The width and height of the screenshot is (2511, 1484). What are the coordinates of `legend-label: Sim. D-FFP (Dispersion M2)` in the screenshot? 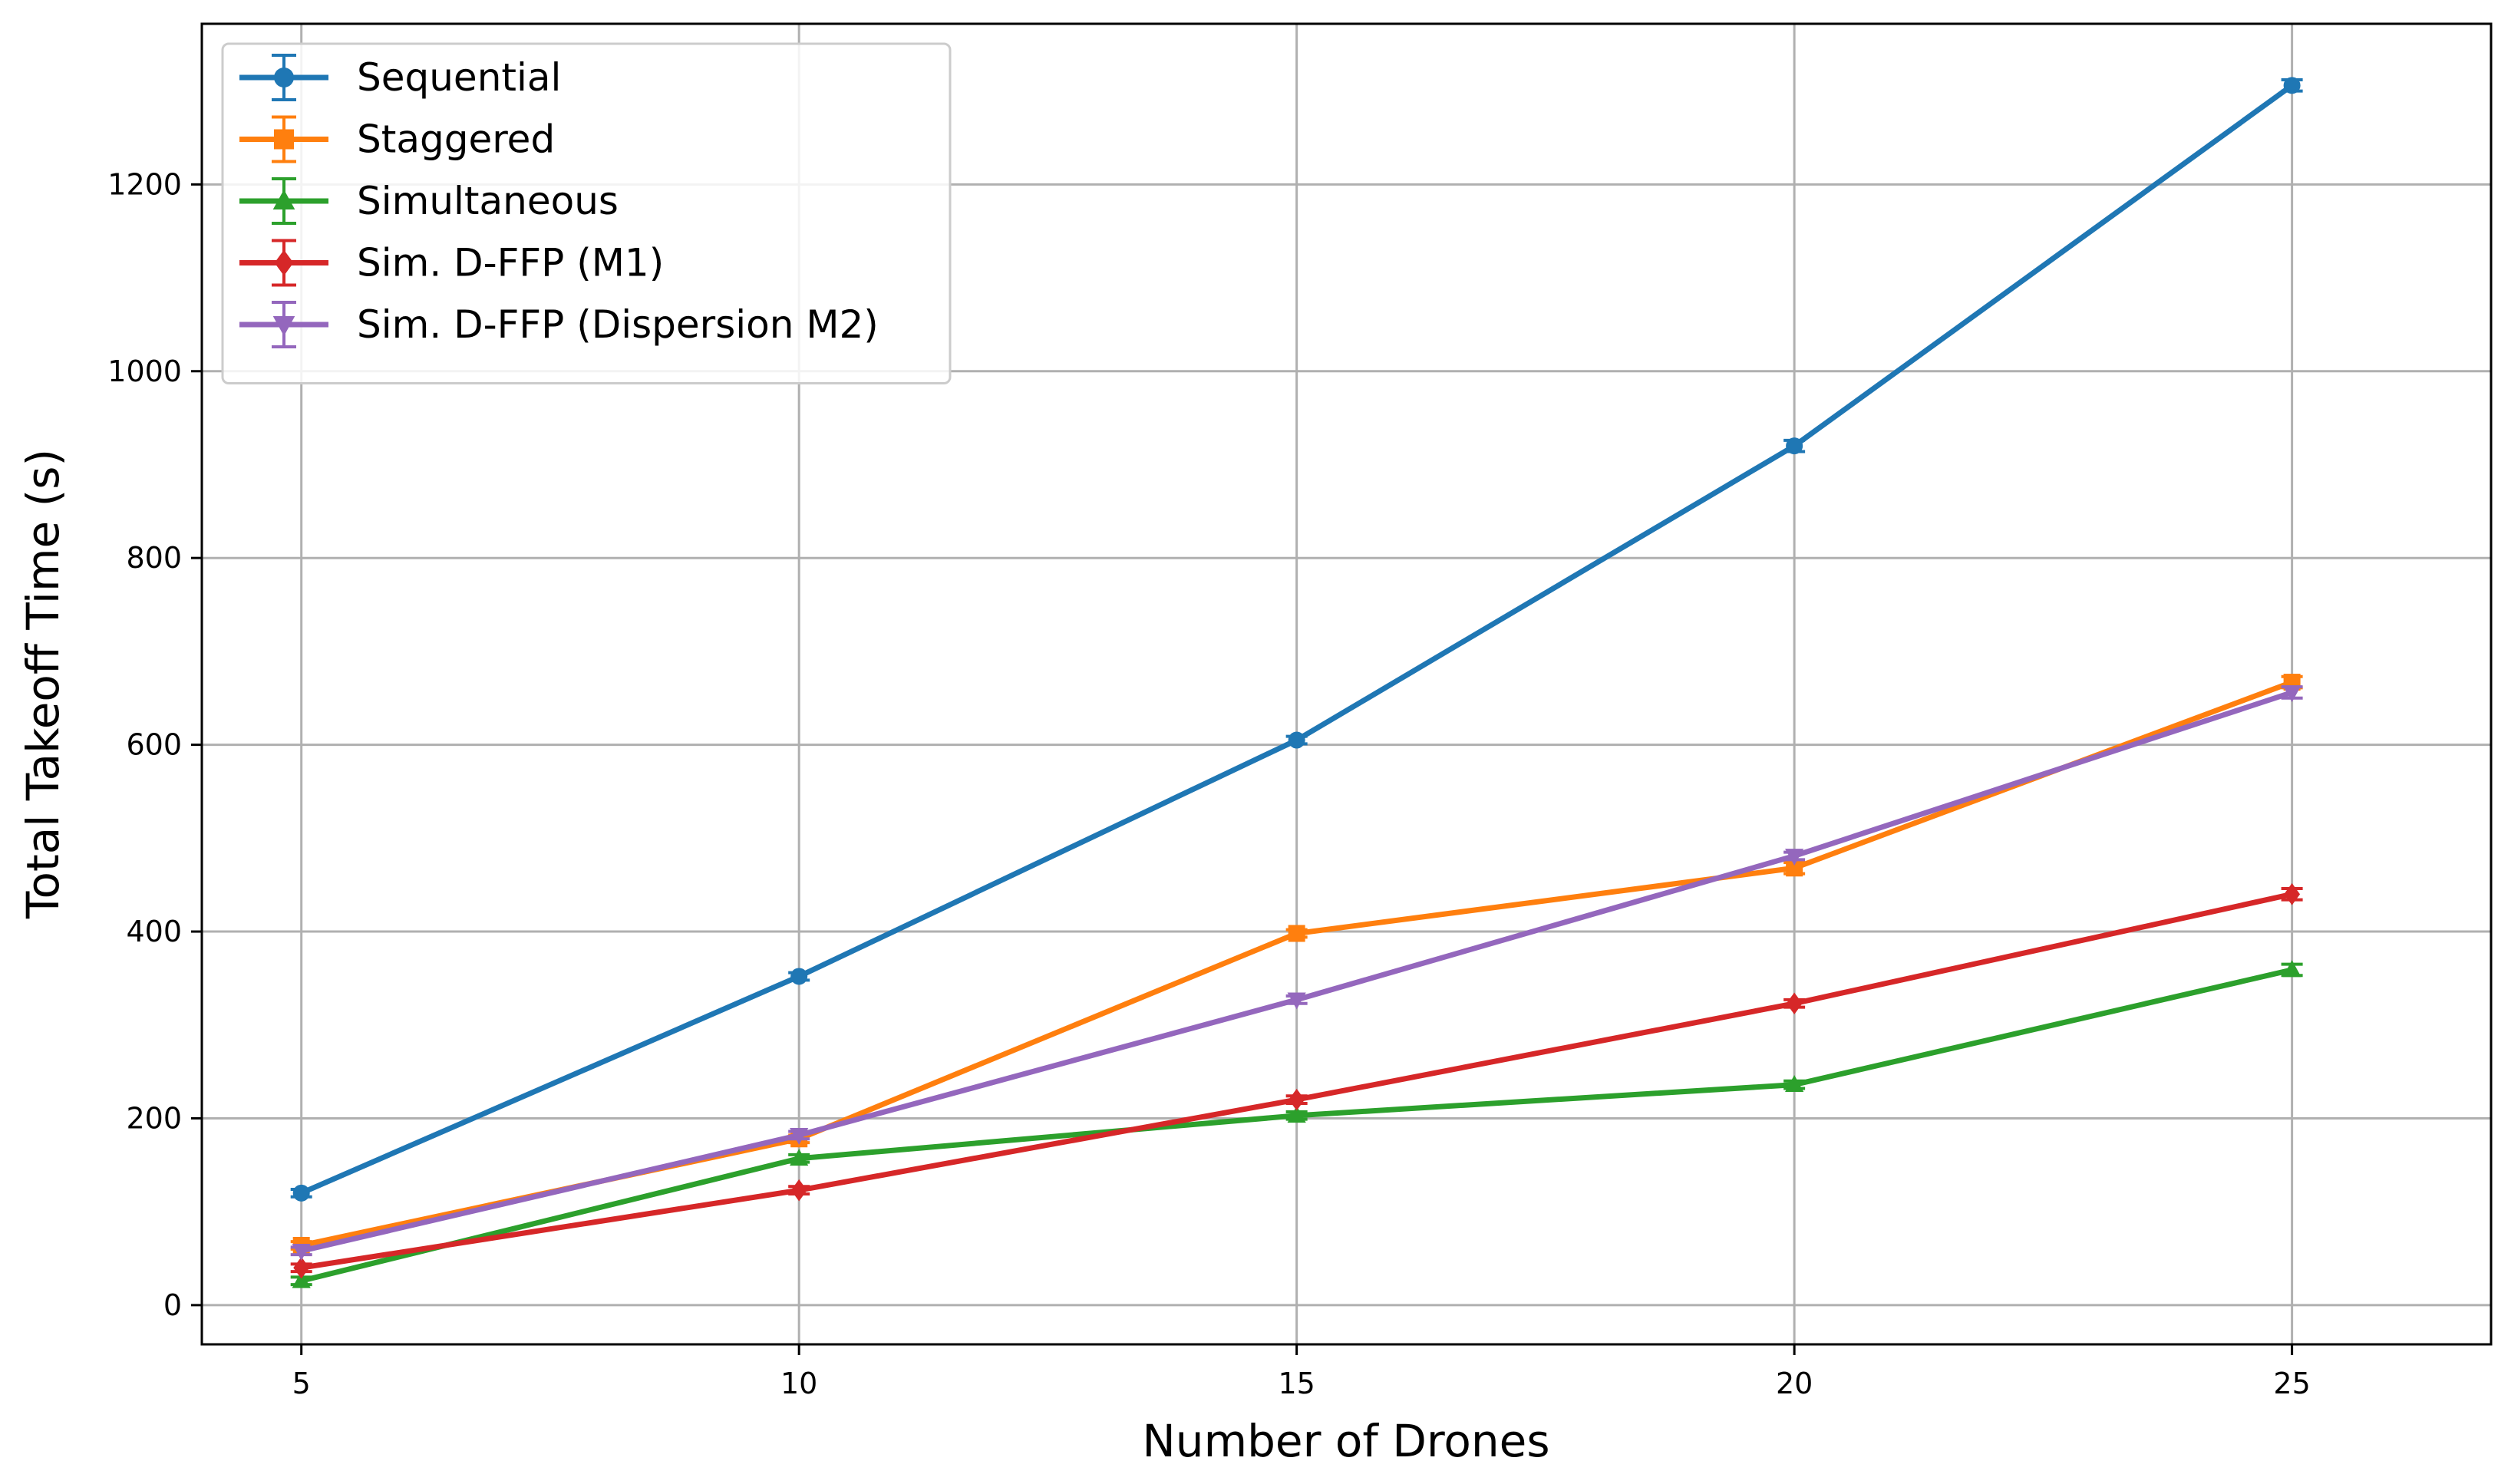 It's located at (618, 324).